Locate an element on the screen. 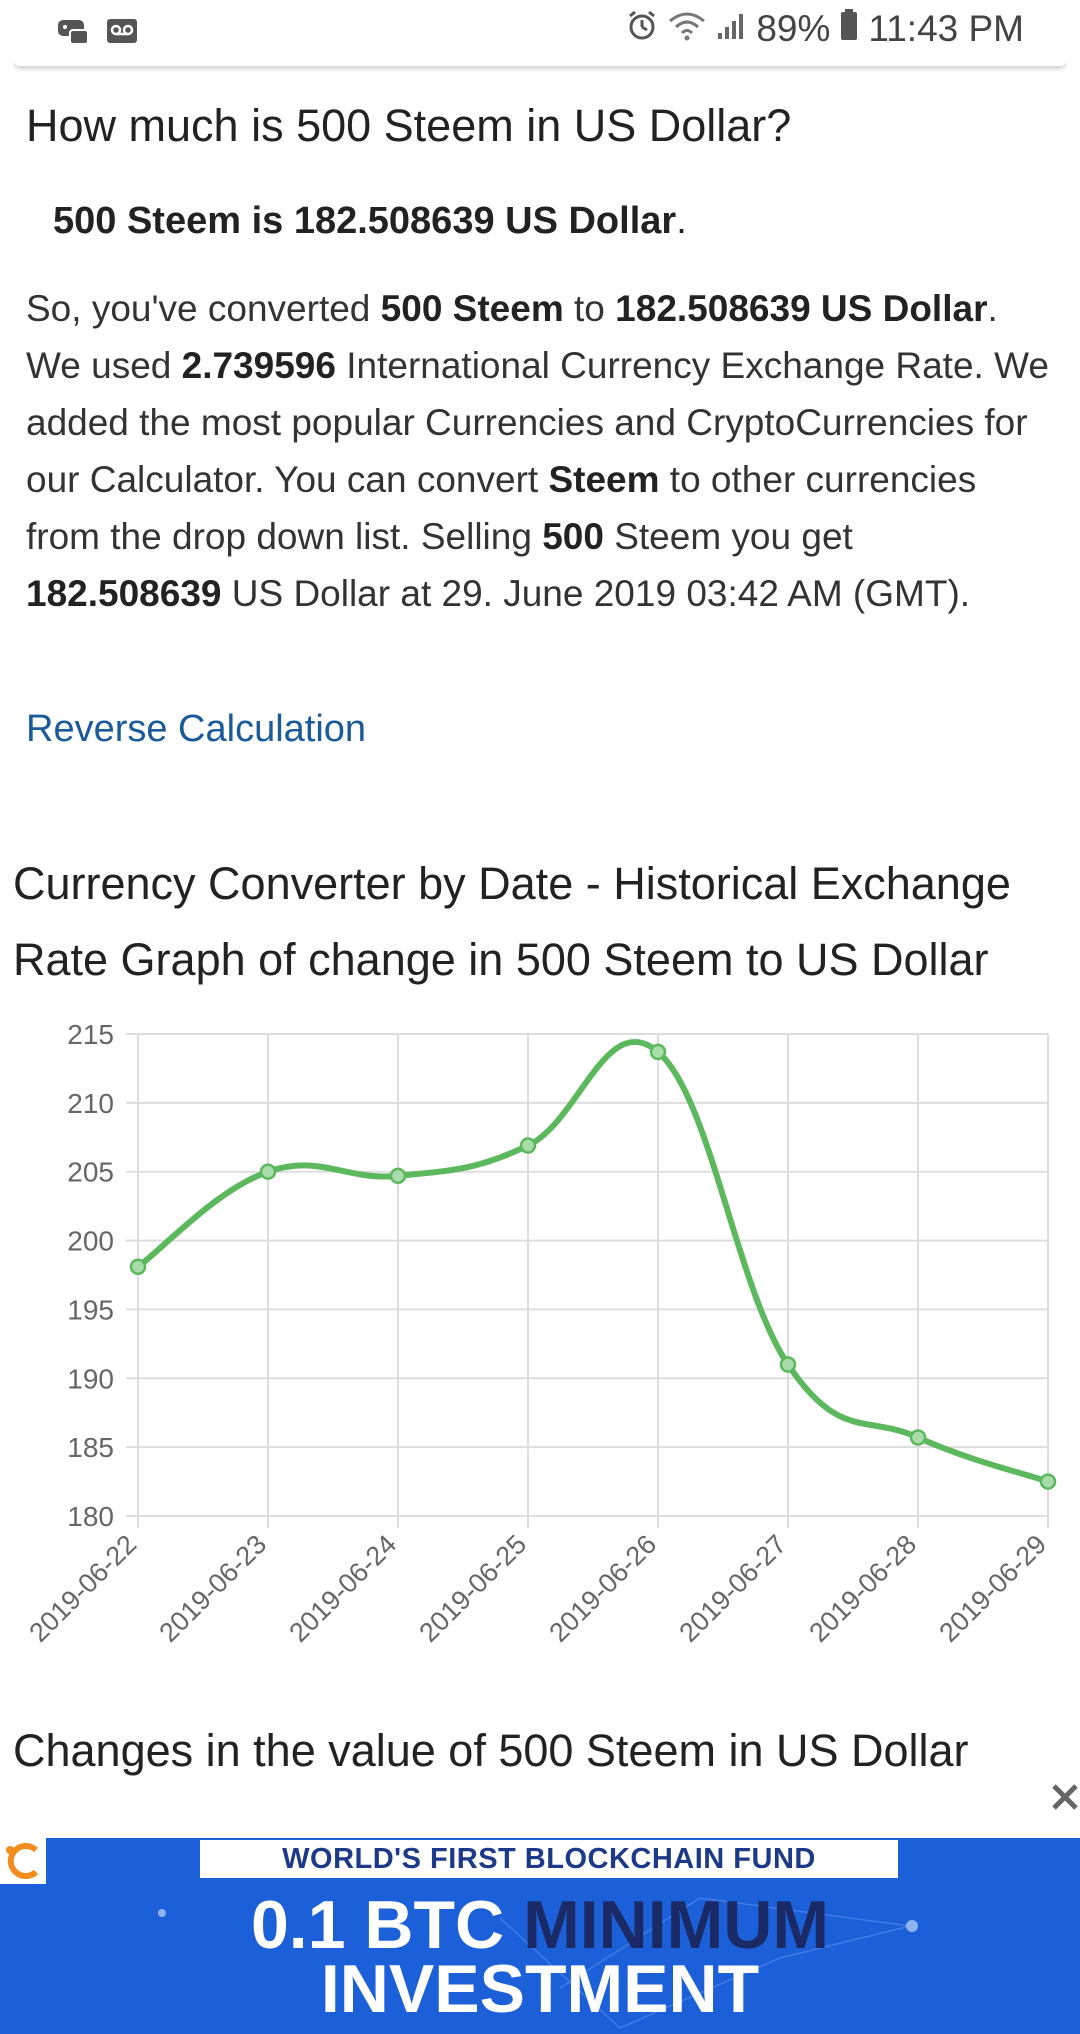 This screenshot has height=2034, width=1080. signal-icon is located at coordinates (731, 29).